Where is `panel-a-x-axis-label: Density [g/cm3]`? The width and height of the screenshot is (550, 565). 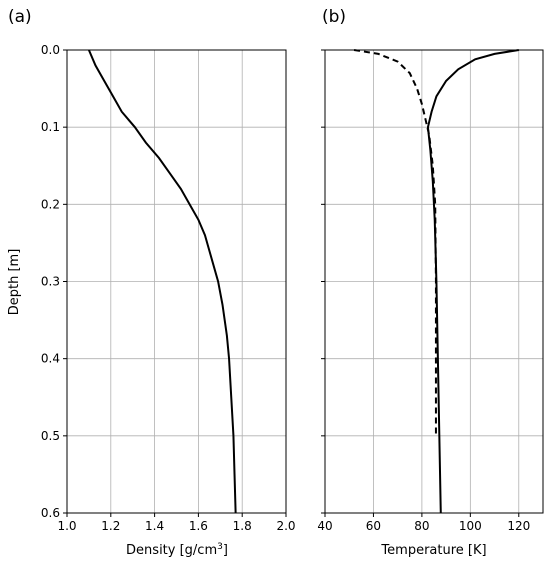
panel-a-x-axis-label: Density [g/cm3] is located at coordinates (177, 550).